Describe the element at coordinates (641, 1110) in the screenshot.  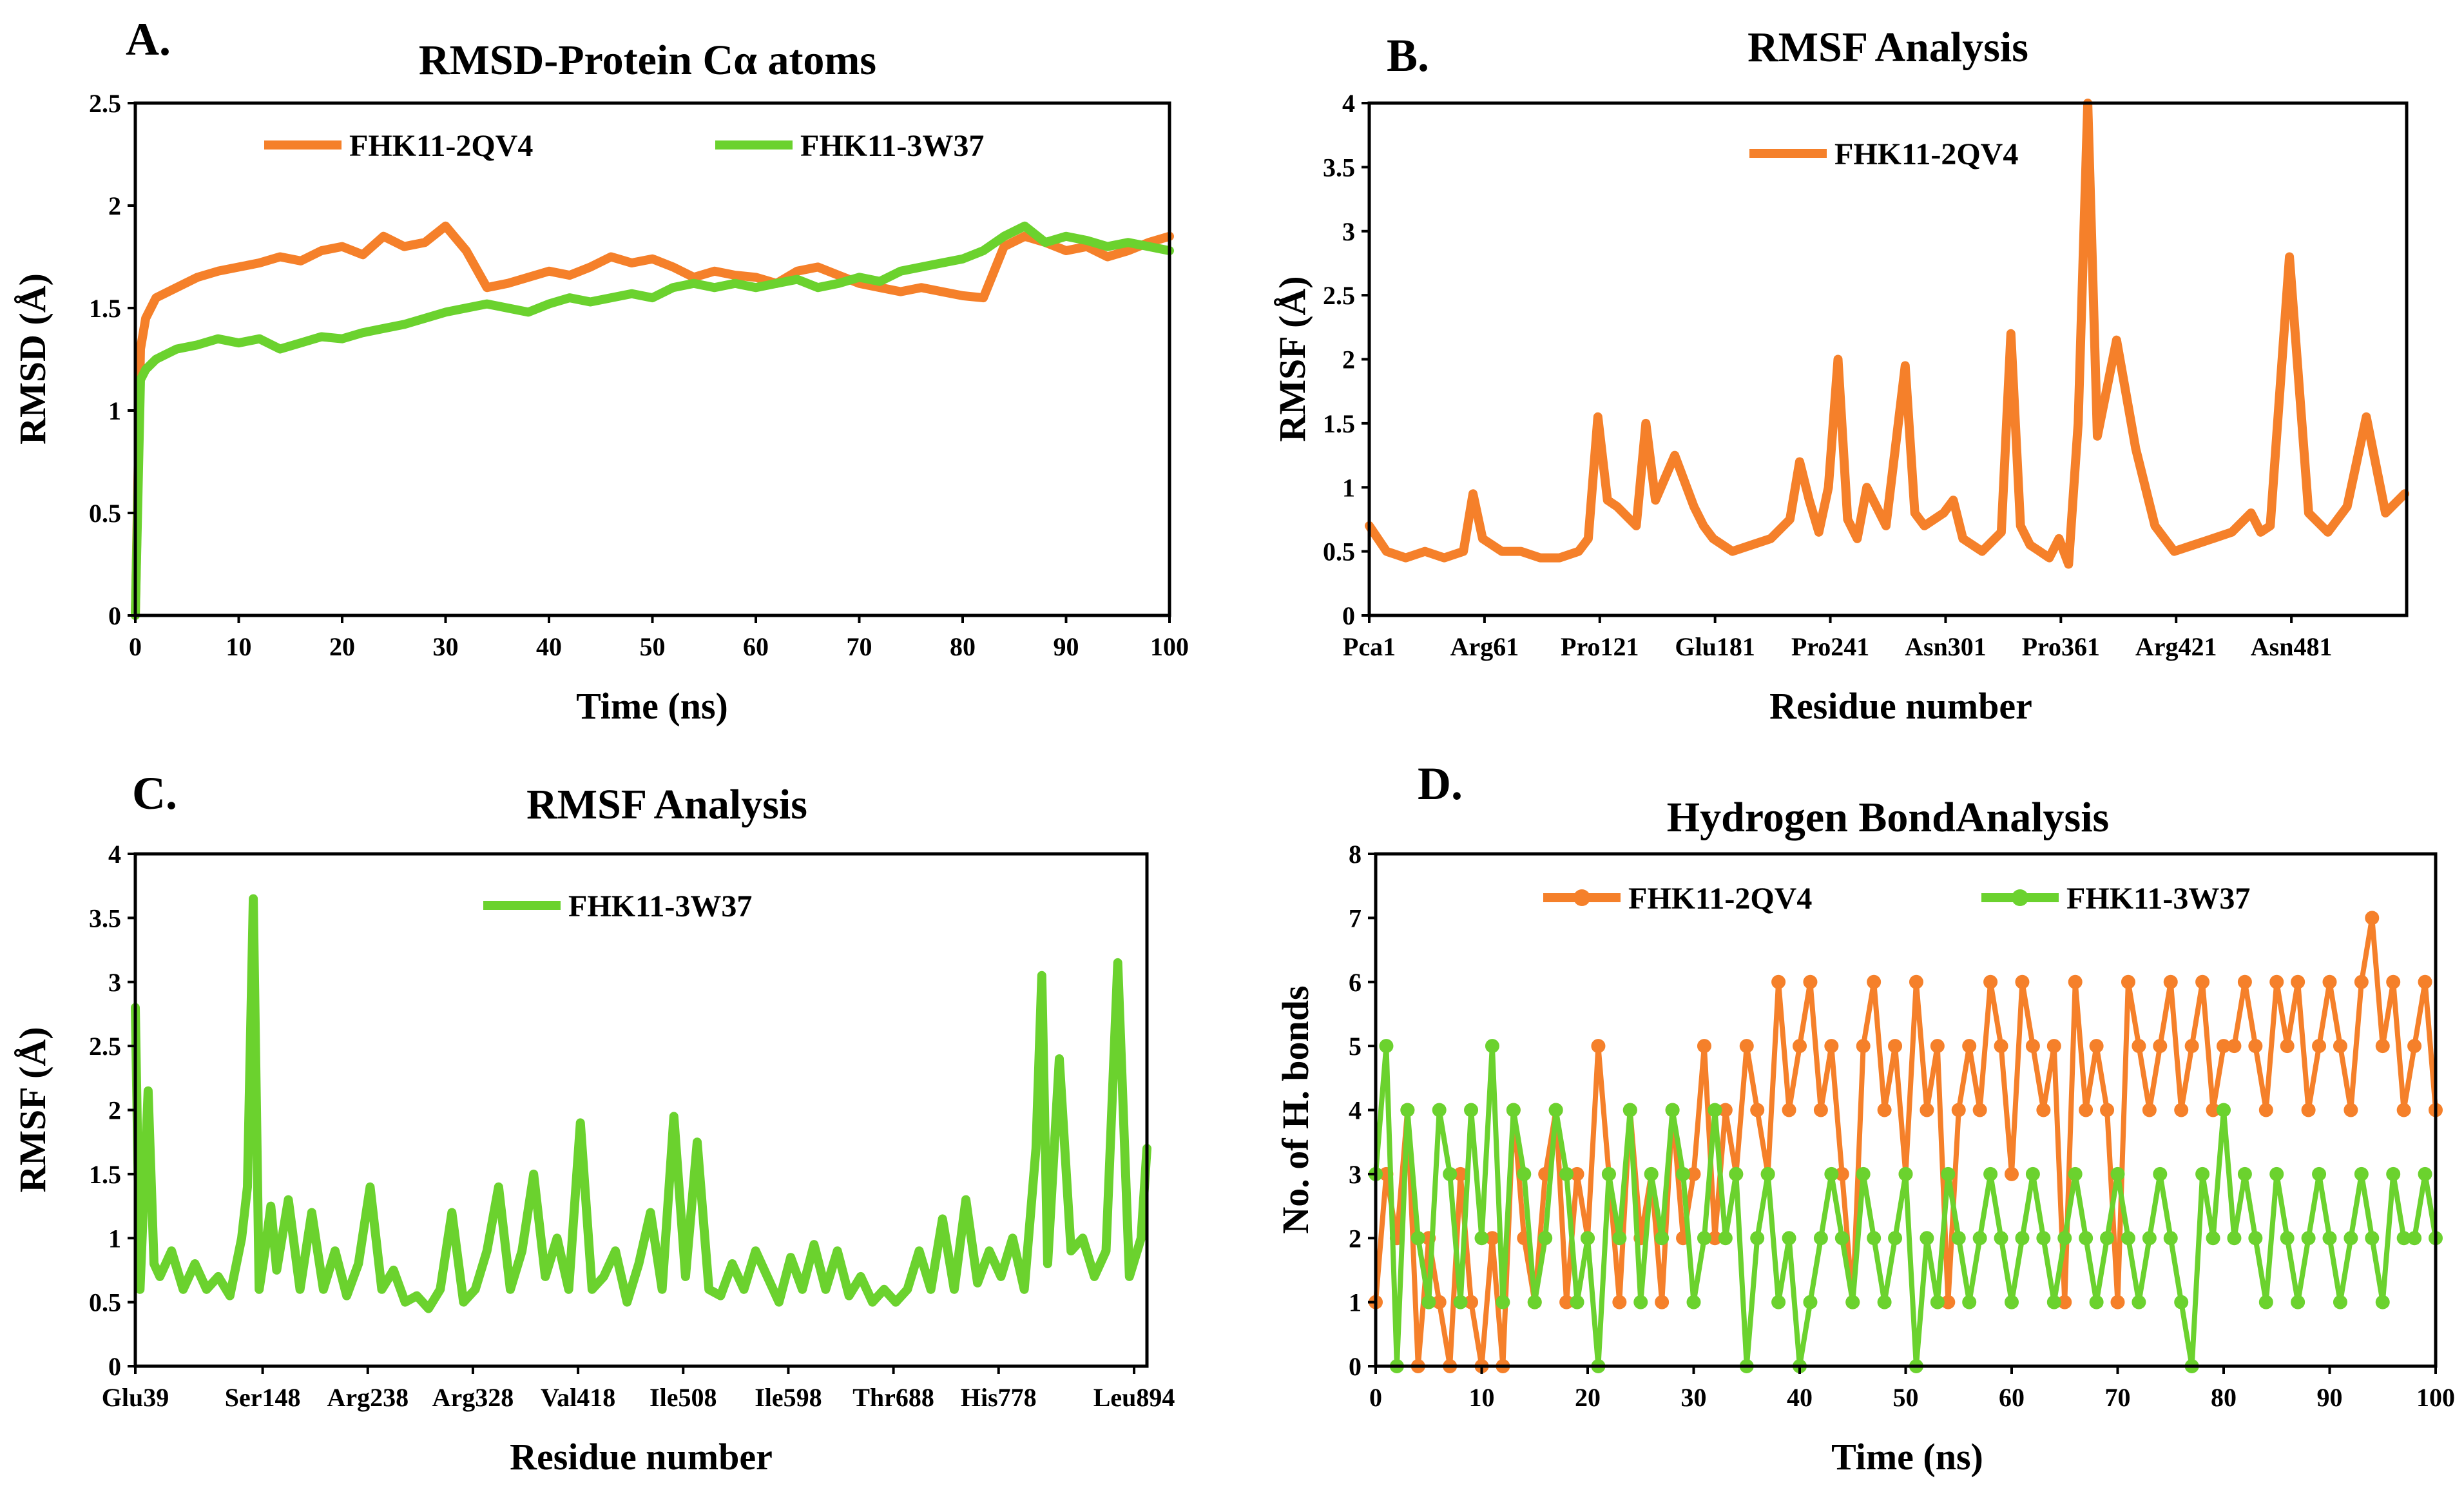
I see `plot-frame` at that location.